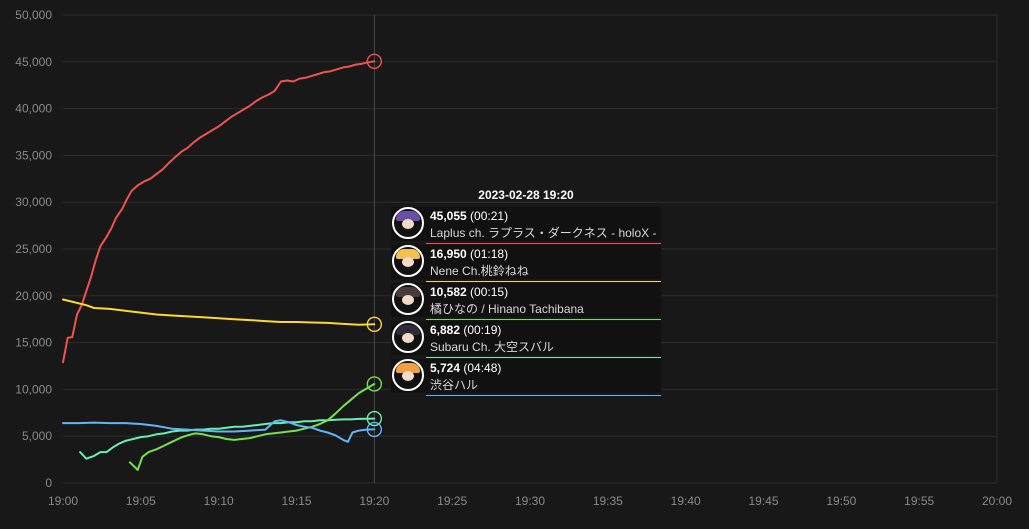  I want to click on viewer-count: 16,950 (01:18), so click(469, 254).